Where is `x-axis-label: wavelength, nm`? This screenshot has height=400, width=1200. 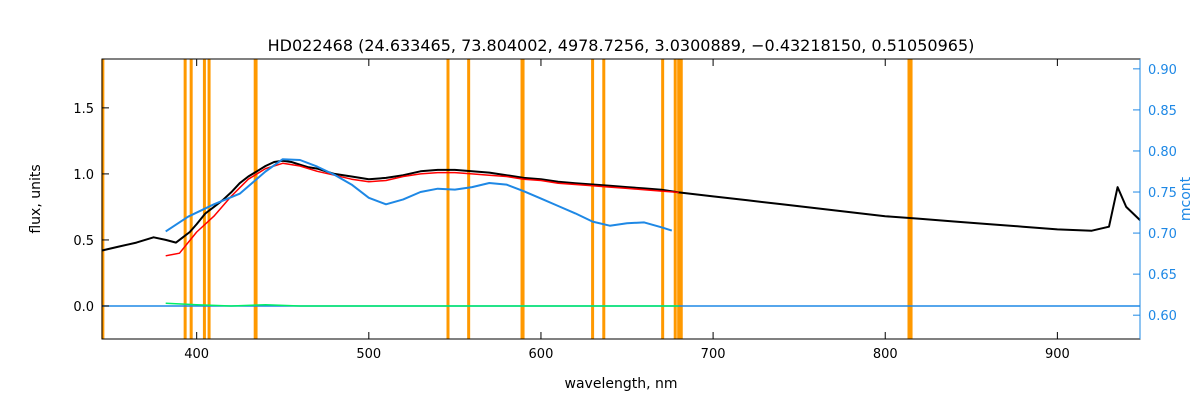 x-axis-label: wavelength, nm is located at coordinates (621, 384).